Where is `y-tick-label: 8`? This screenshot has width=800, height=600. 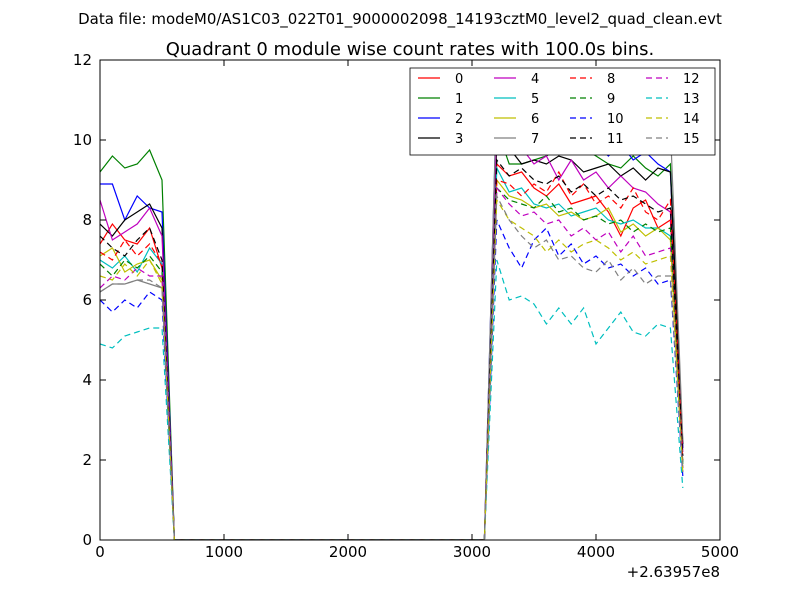 y-tick-label: 8 is located at coordinates (87, 220).